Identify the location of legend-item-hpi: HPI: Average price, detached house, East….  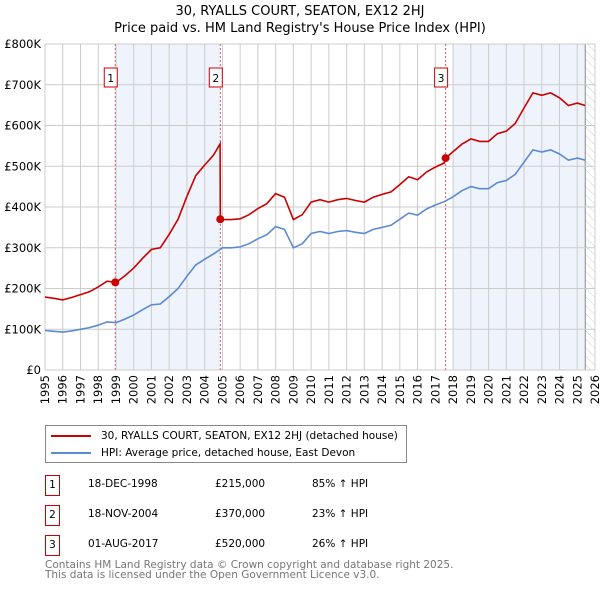
(200, 453).